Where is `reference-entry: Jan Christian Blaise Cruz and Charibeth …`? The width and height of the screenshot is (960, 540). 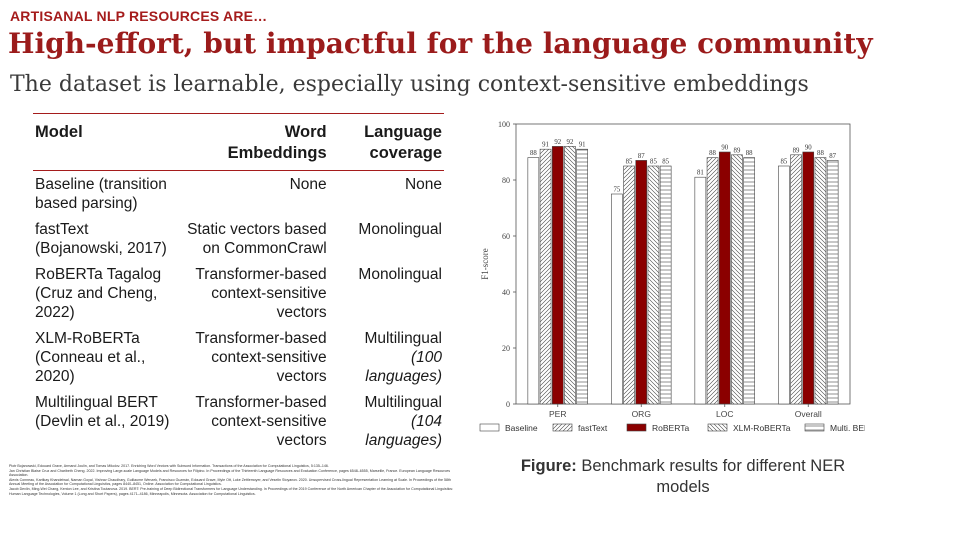 reference-entry: Jan Christian Blaise Cruz and Charibeth … is located at coordinates (230, 473).